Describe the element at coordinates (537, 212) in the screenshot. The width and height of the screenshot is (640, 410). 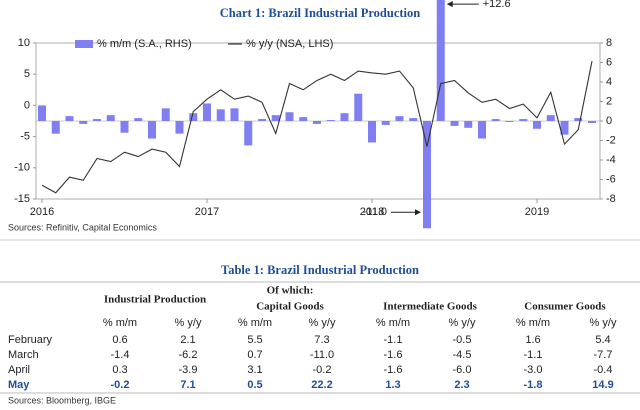
I see `x-tick-label: 2019` at that location.